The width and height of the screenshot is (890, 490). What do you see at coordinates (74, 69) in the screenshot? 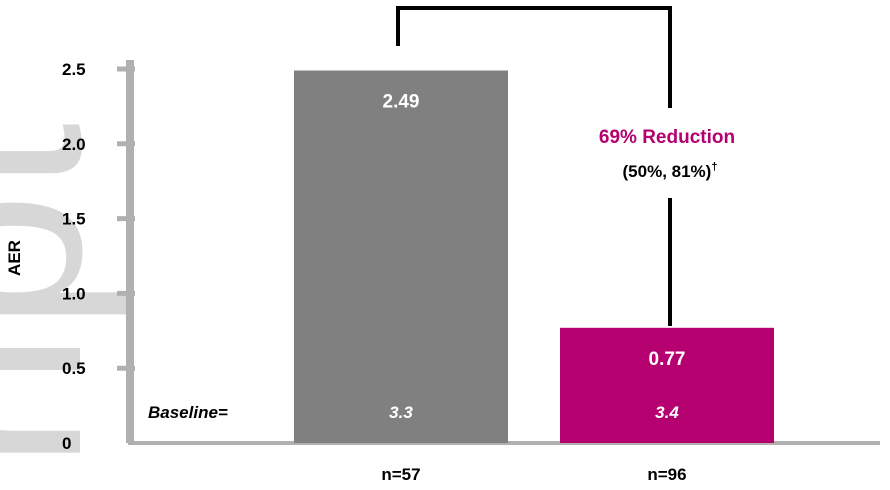
I see `y-tick-label: 2.5` at bounding box center [74, 69].